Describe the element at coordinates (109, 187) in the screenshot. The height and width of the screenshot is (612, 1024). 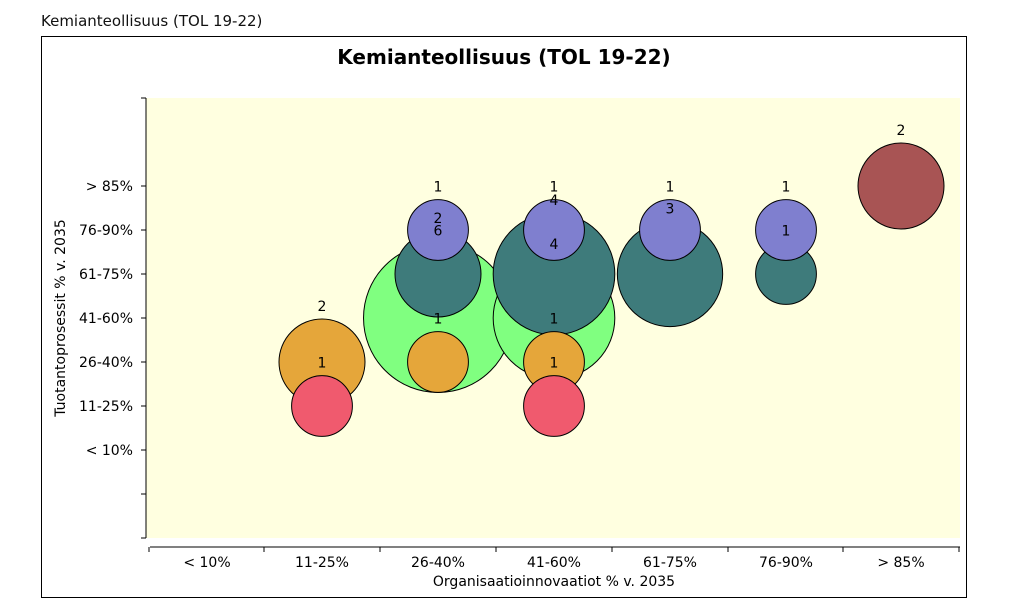
I see `y-tick-label: > 85%` at that location.